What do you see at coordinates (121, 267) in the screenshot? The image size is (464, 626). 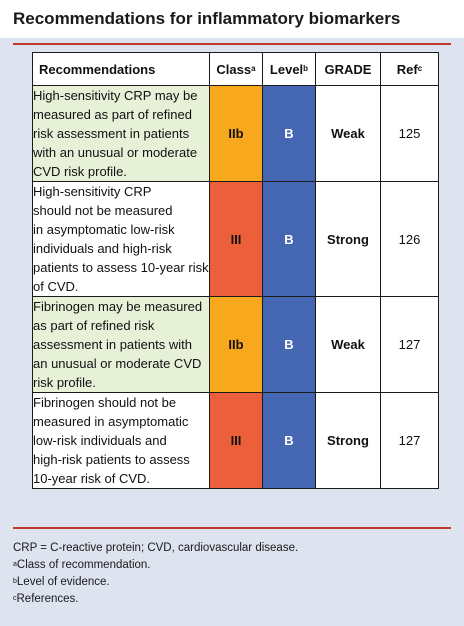 I see `recommendation-line: patients to assess 10-year risk` at bounding box center [121, 267].